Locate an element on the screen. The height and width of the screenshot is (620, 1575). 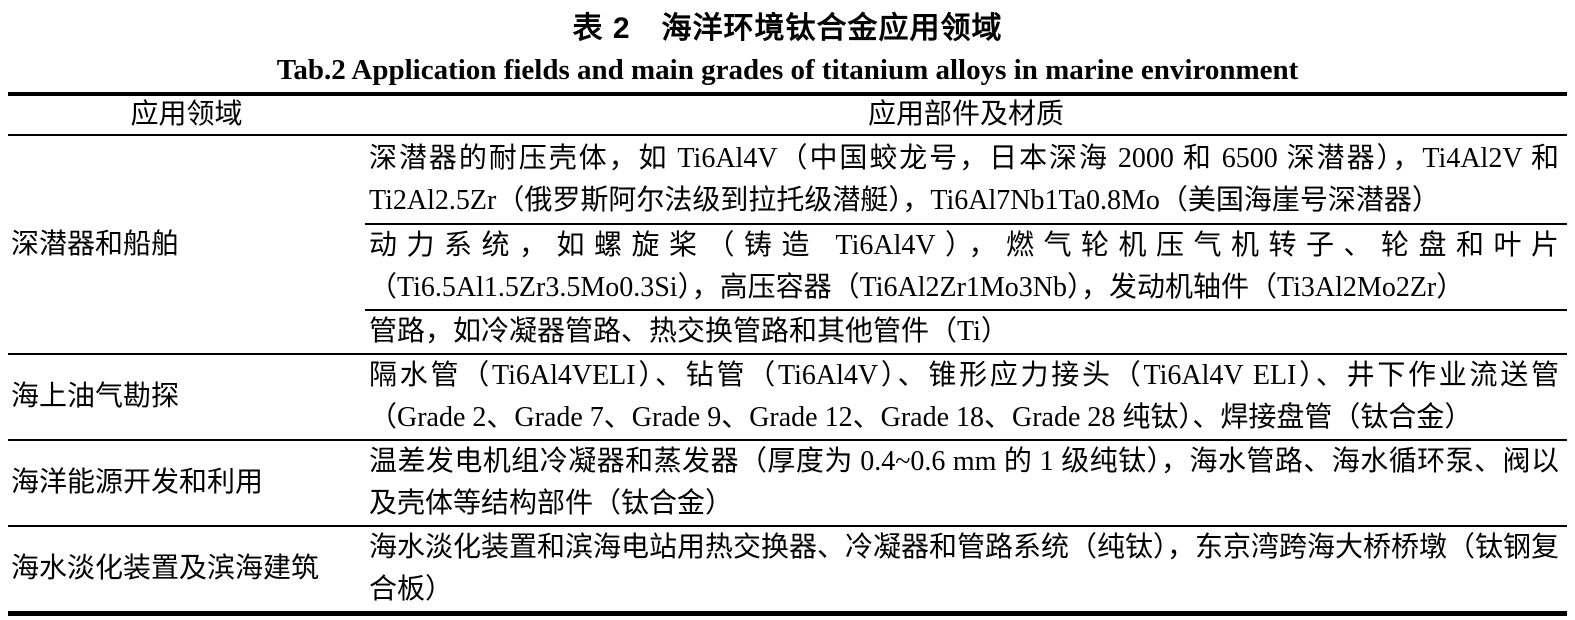
column-header-parts: 应用部件及材质 is located at coordinates (966, 115).